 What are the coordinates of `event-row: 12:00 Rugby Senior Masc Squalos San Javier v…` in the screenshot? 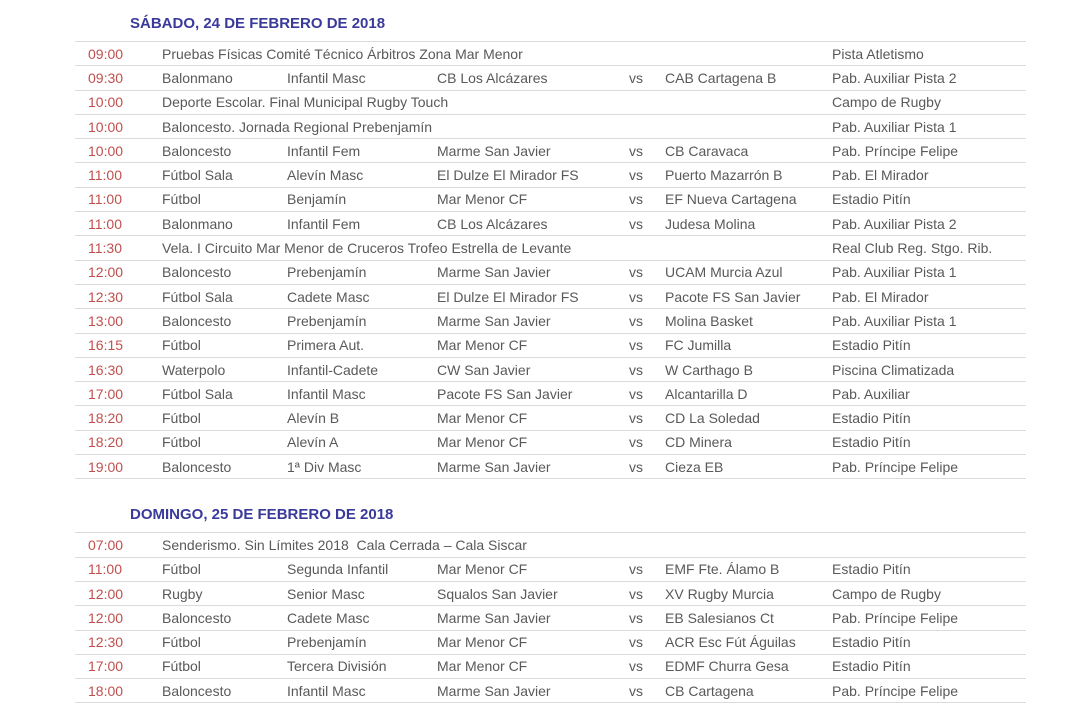 It's located at (550, 594).